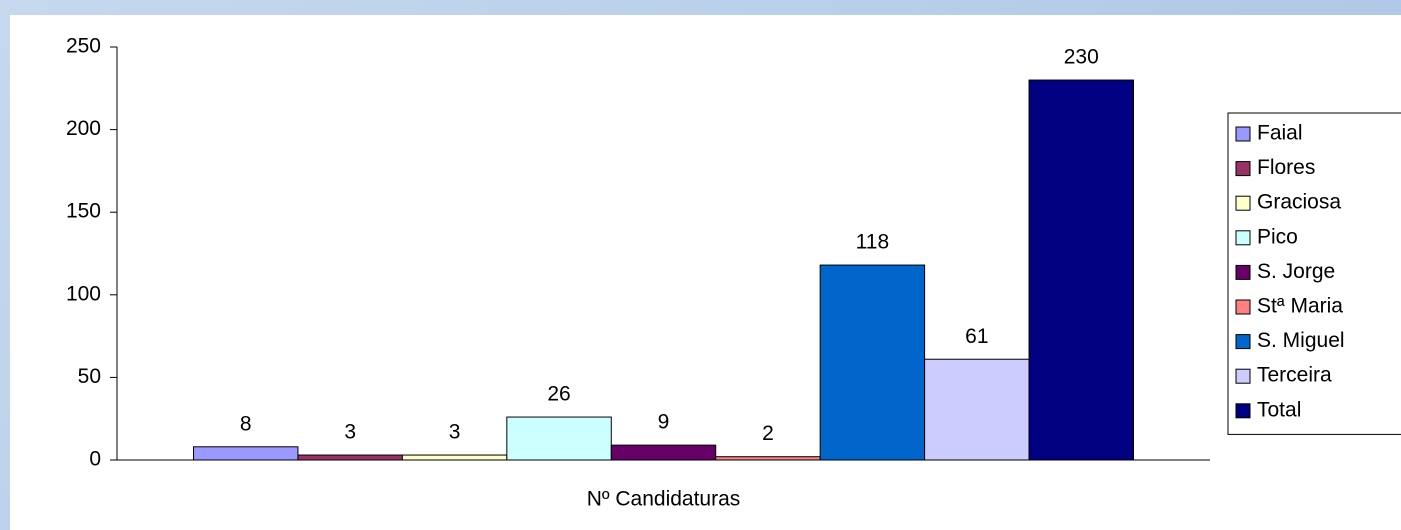 Image resolution: width=1401 pixels, height=530 pixels. Describe the element at coordinates (1296, 271) in the screenshot. I see `legend-label: S. Jorge` at that location.